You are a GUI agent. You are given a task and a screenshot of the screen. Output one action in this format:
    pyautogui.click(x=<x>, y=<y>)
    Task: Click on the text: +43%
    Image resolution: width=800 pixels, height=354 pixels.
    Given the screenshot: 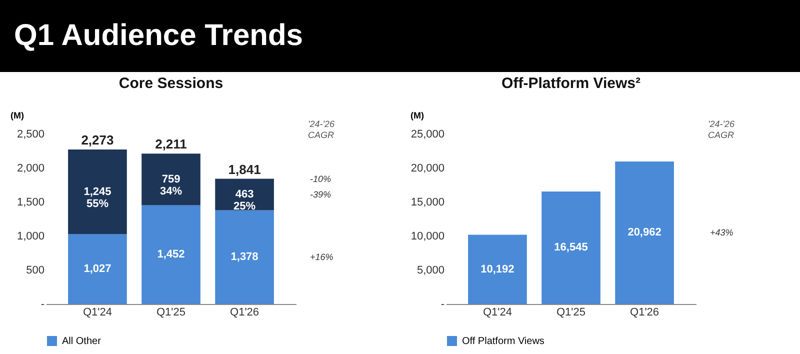 What is the action you would take?
    pyautogui.click(x=722, y=233)
    